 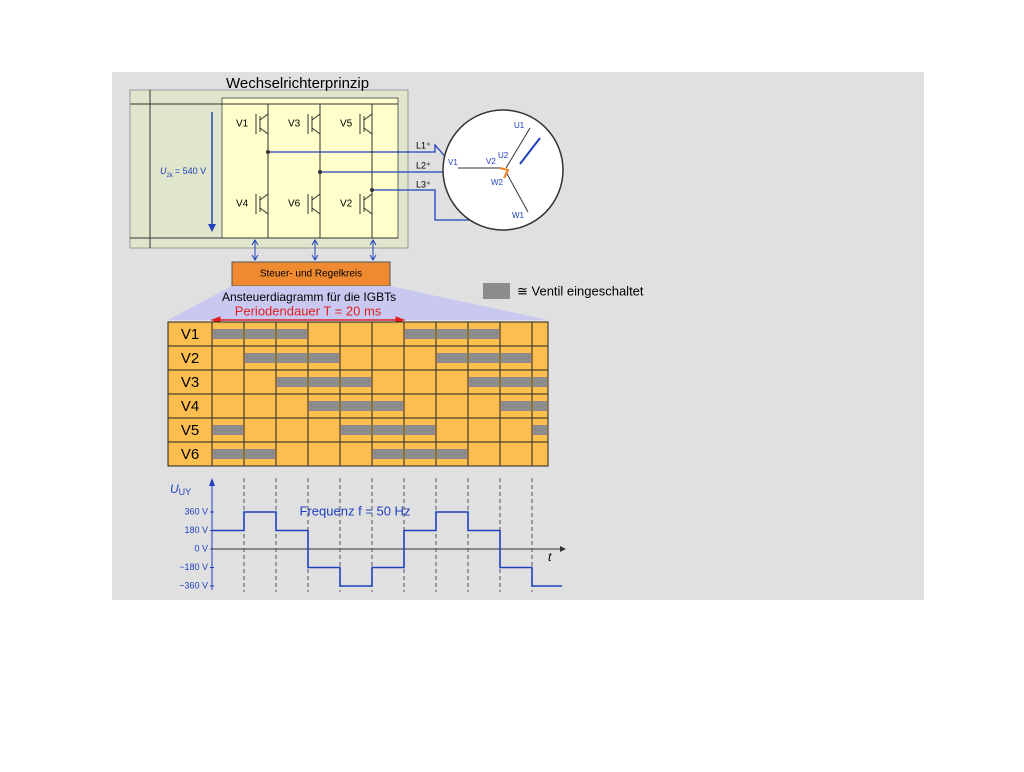 I want to click on y-tick-label: 0 V, so click(x=201, y=548).